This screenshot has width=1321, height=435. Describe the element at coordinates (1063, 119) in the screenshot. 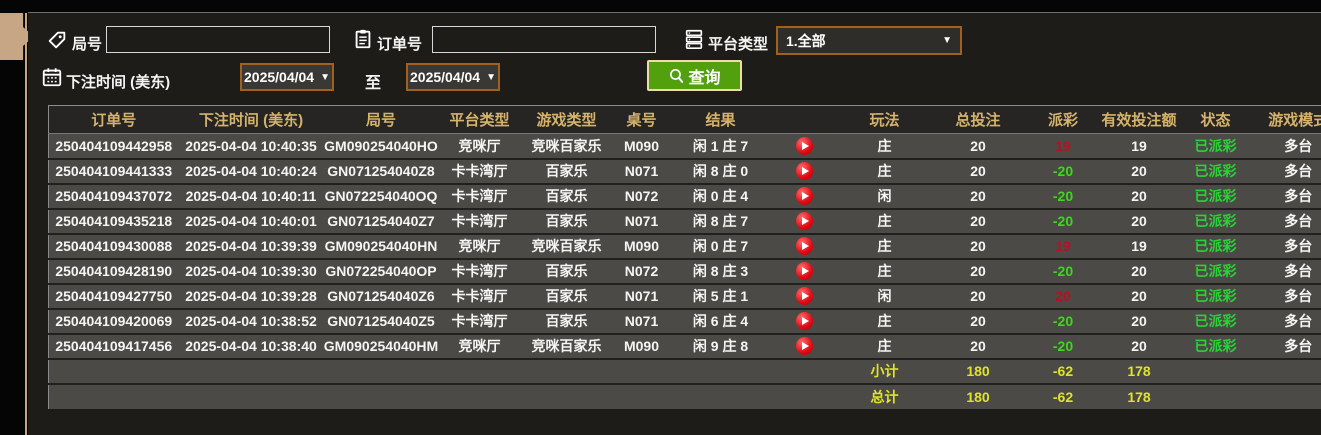

I see `col-header-payout: 派彩` at that location.